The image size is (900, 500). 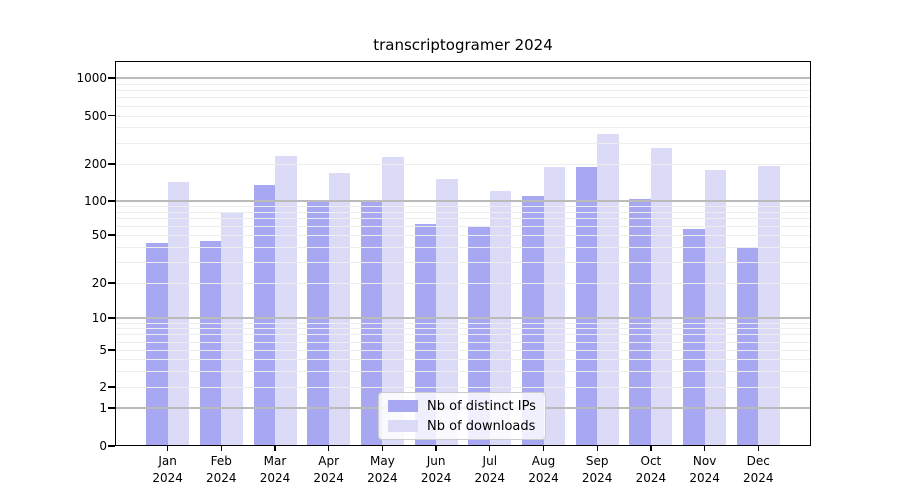 What do you see at coordinates (275, 461) in the screenshot?
I see `x-tick-month: Mar` at bounding box center [275, 461].